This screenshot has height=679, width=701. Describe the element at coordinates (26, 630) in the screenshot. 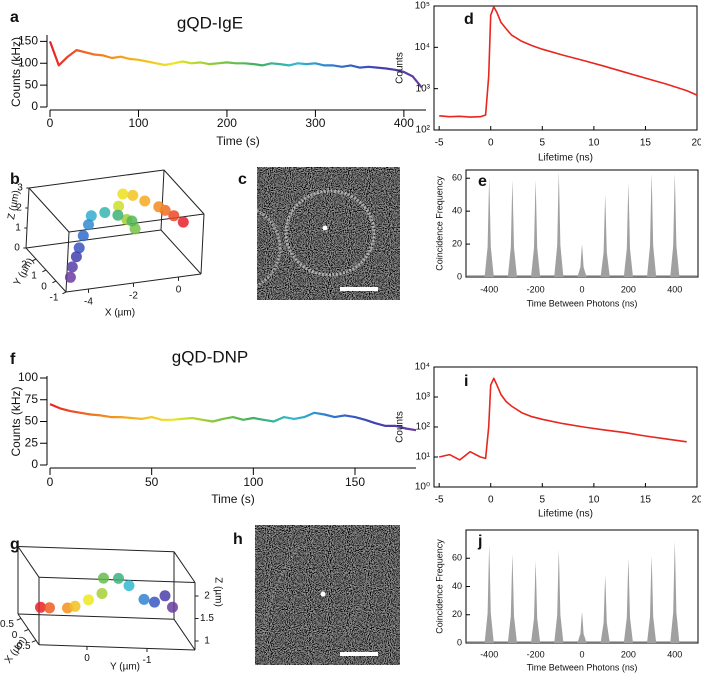

I see `x-tick` at that location.